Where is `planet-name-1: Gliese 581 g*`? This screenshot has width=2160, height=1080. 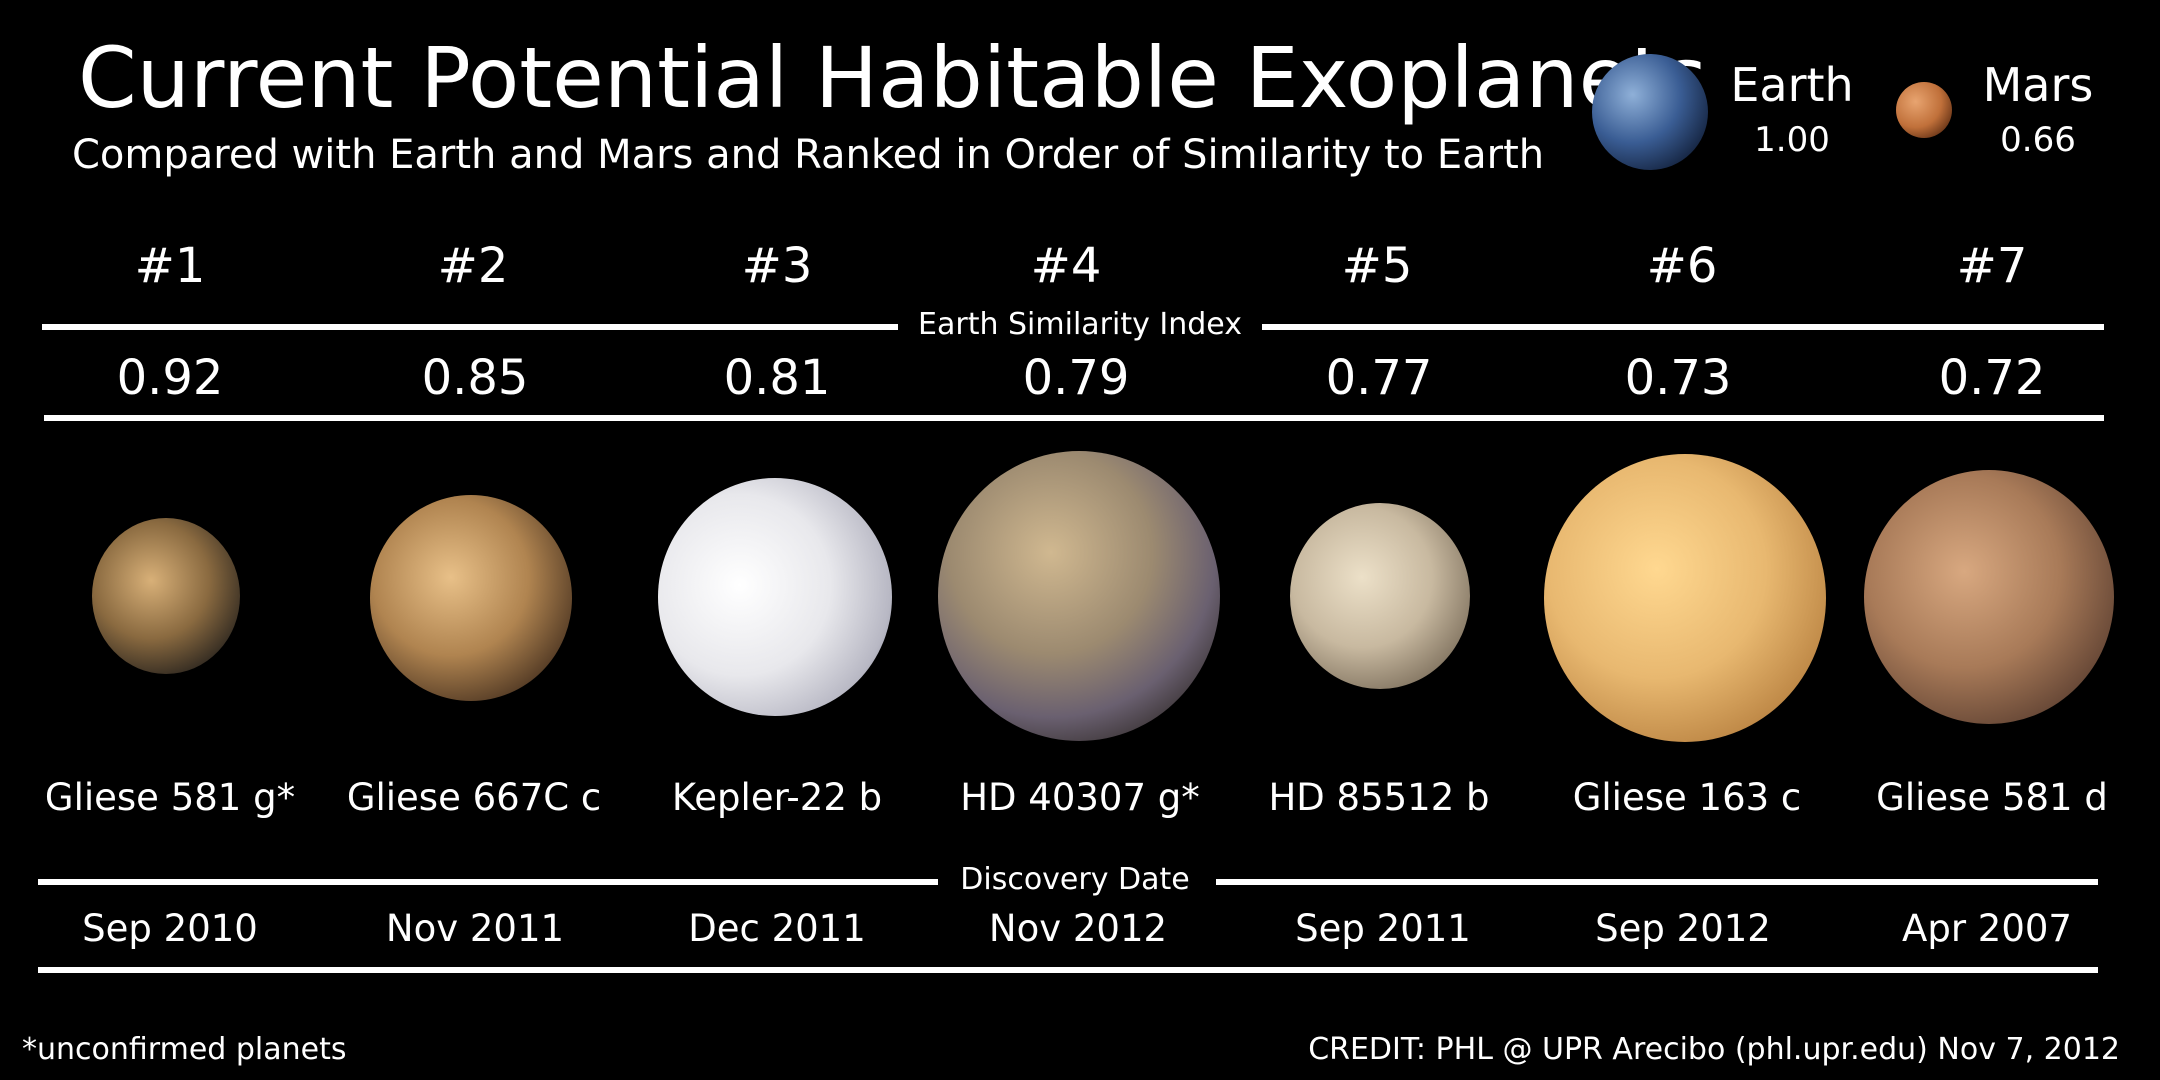 planet-name-1: Gliese 581 g* is located at coordinates (170, 797).